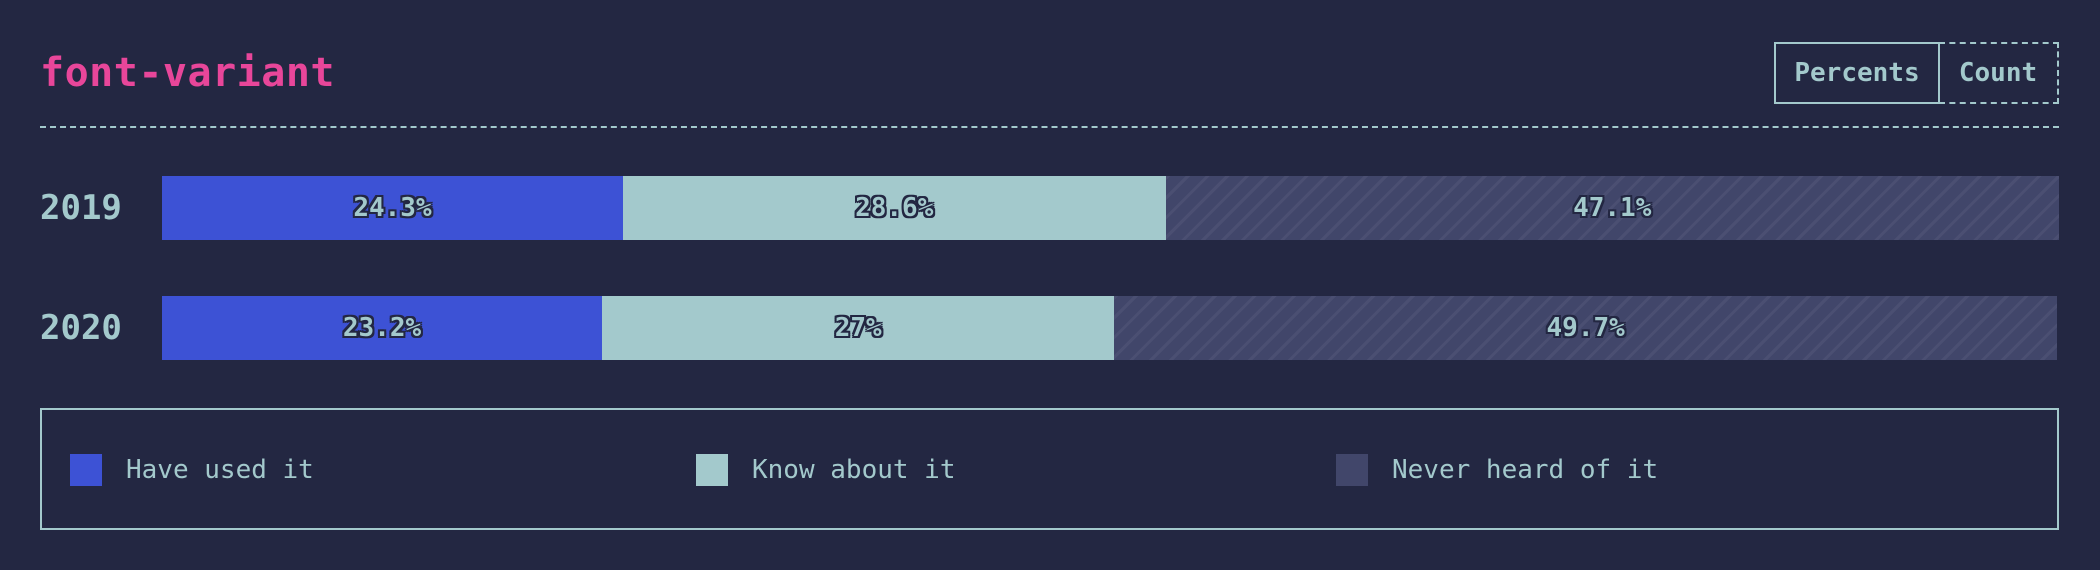 This screenshot has width=2100, height=570. Describe the element at coordinates (1999, 73) in the screenshot. I see `count-toggle-button: Count` at that location.